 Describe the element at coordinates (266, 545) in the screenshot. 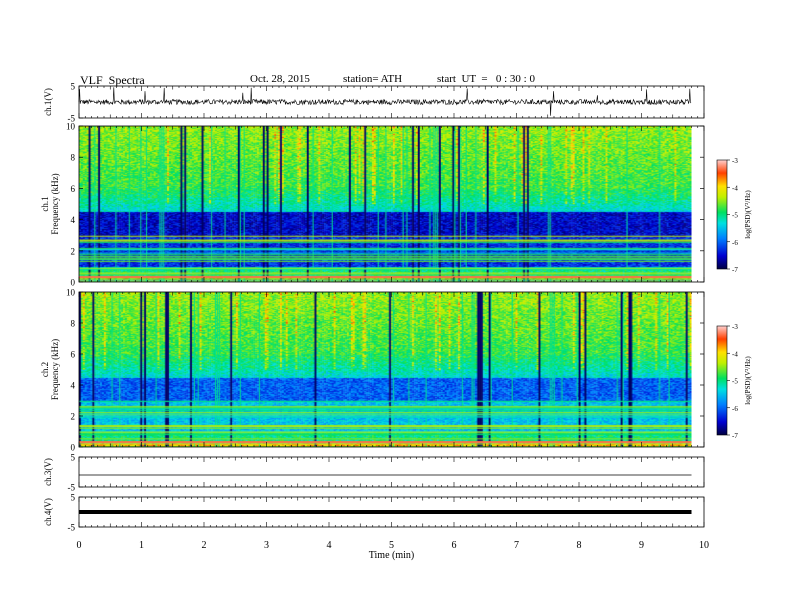

I see `x-tick-label-3: 3` at that location.